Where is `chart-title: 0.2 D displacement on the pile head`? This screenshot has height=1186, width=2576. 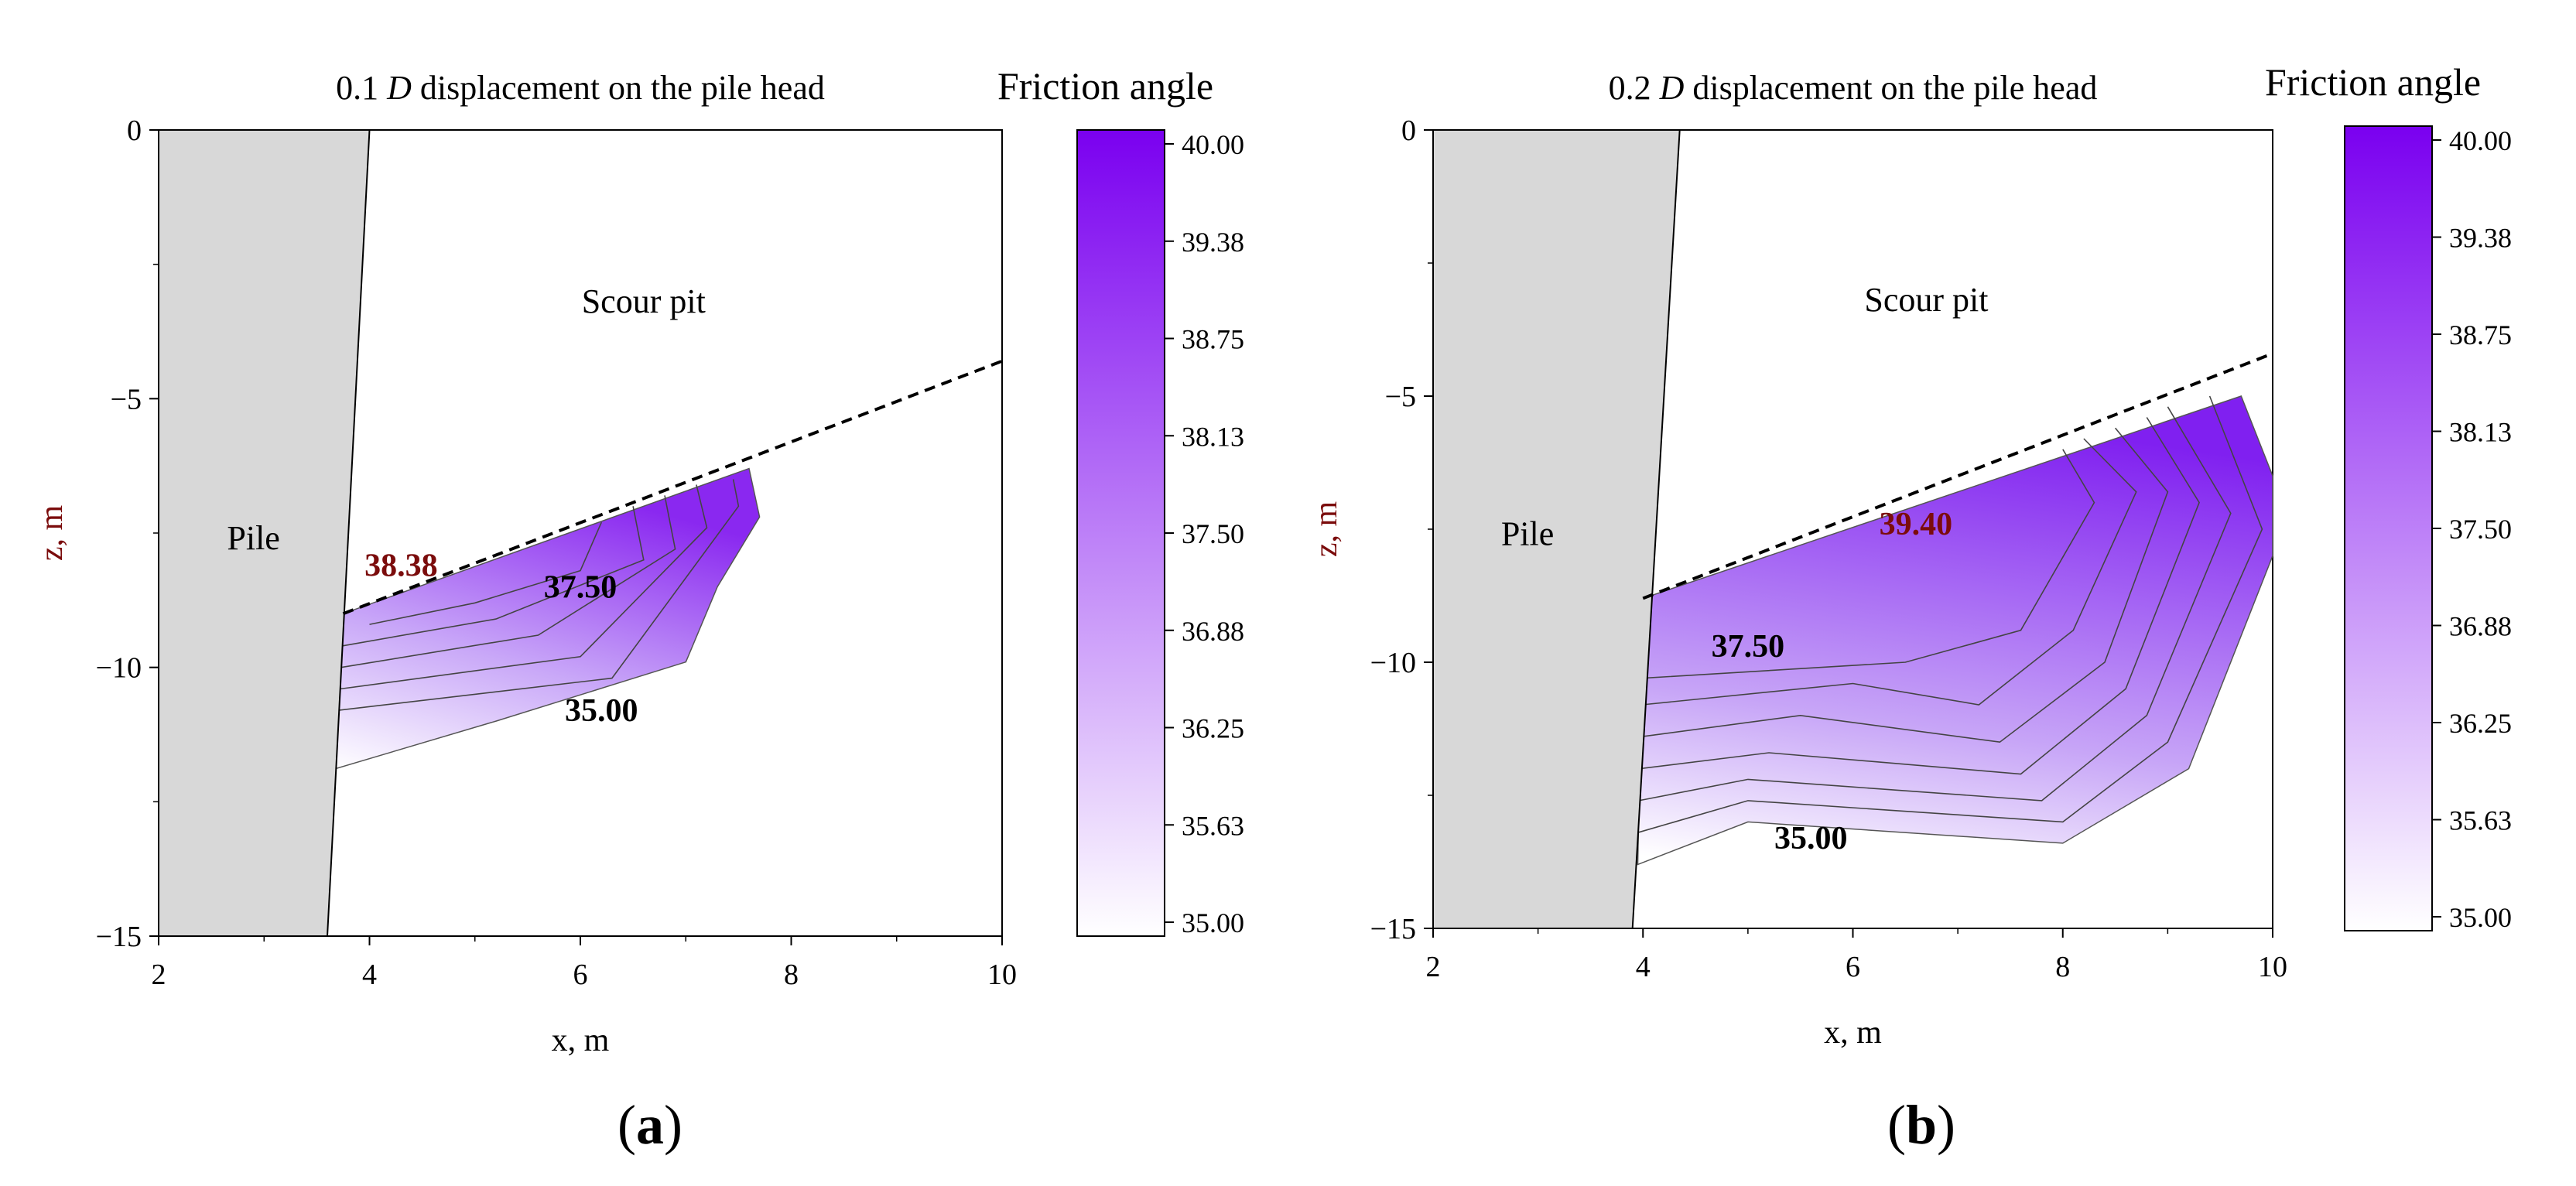 chart-title: 0.2 D displacement on the pile head is located at coordinates (1854, 88).